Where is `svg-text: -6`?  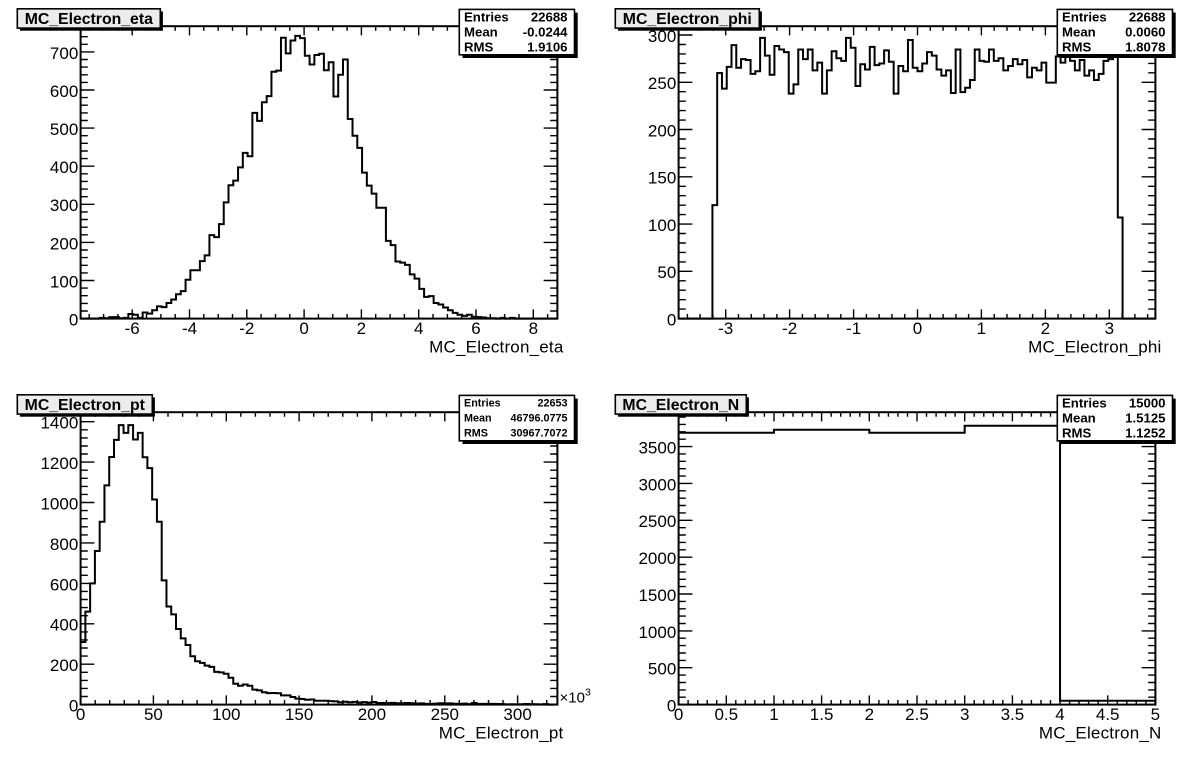 svg-text: -6 is located at coordinates (132, 328).